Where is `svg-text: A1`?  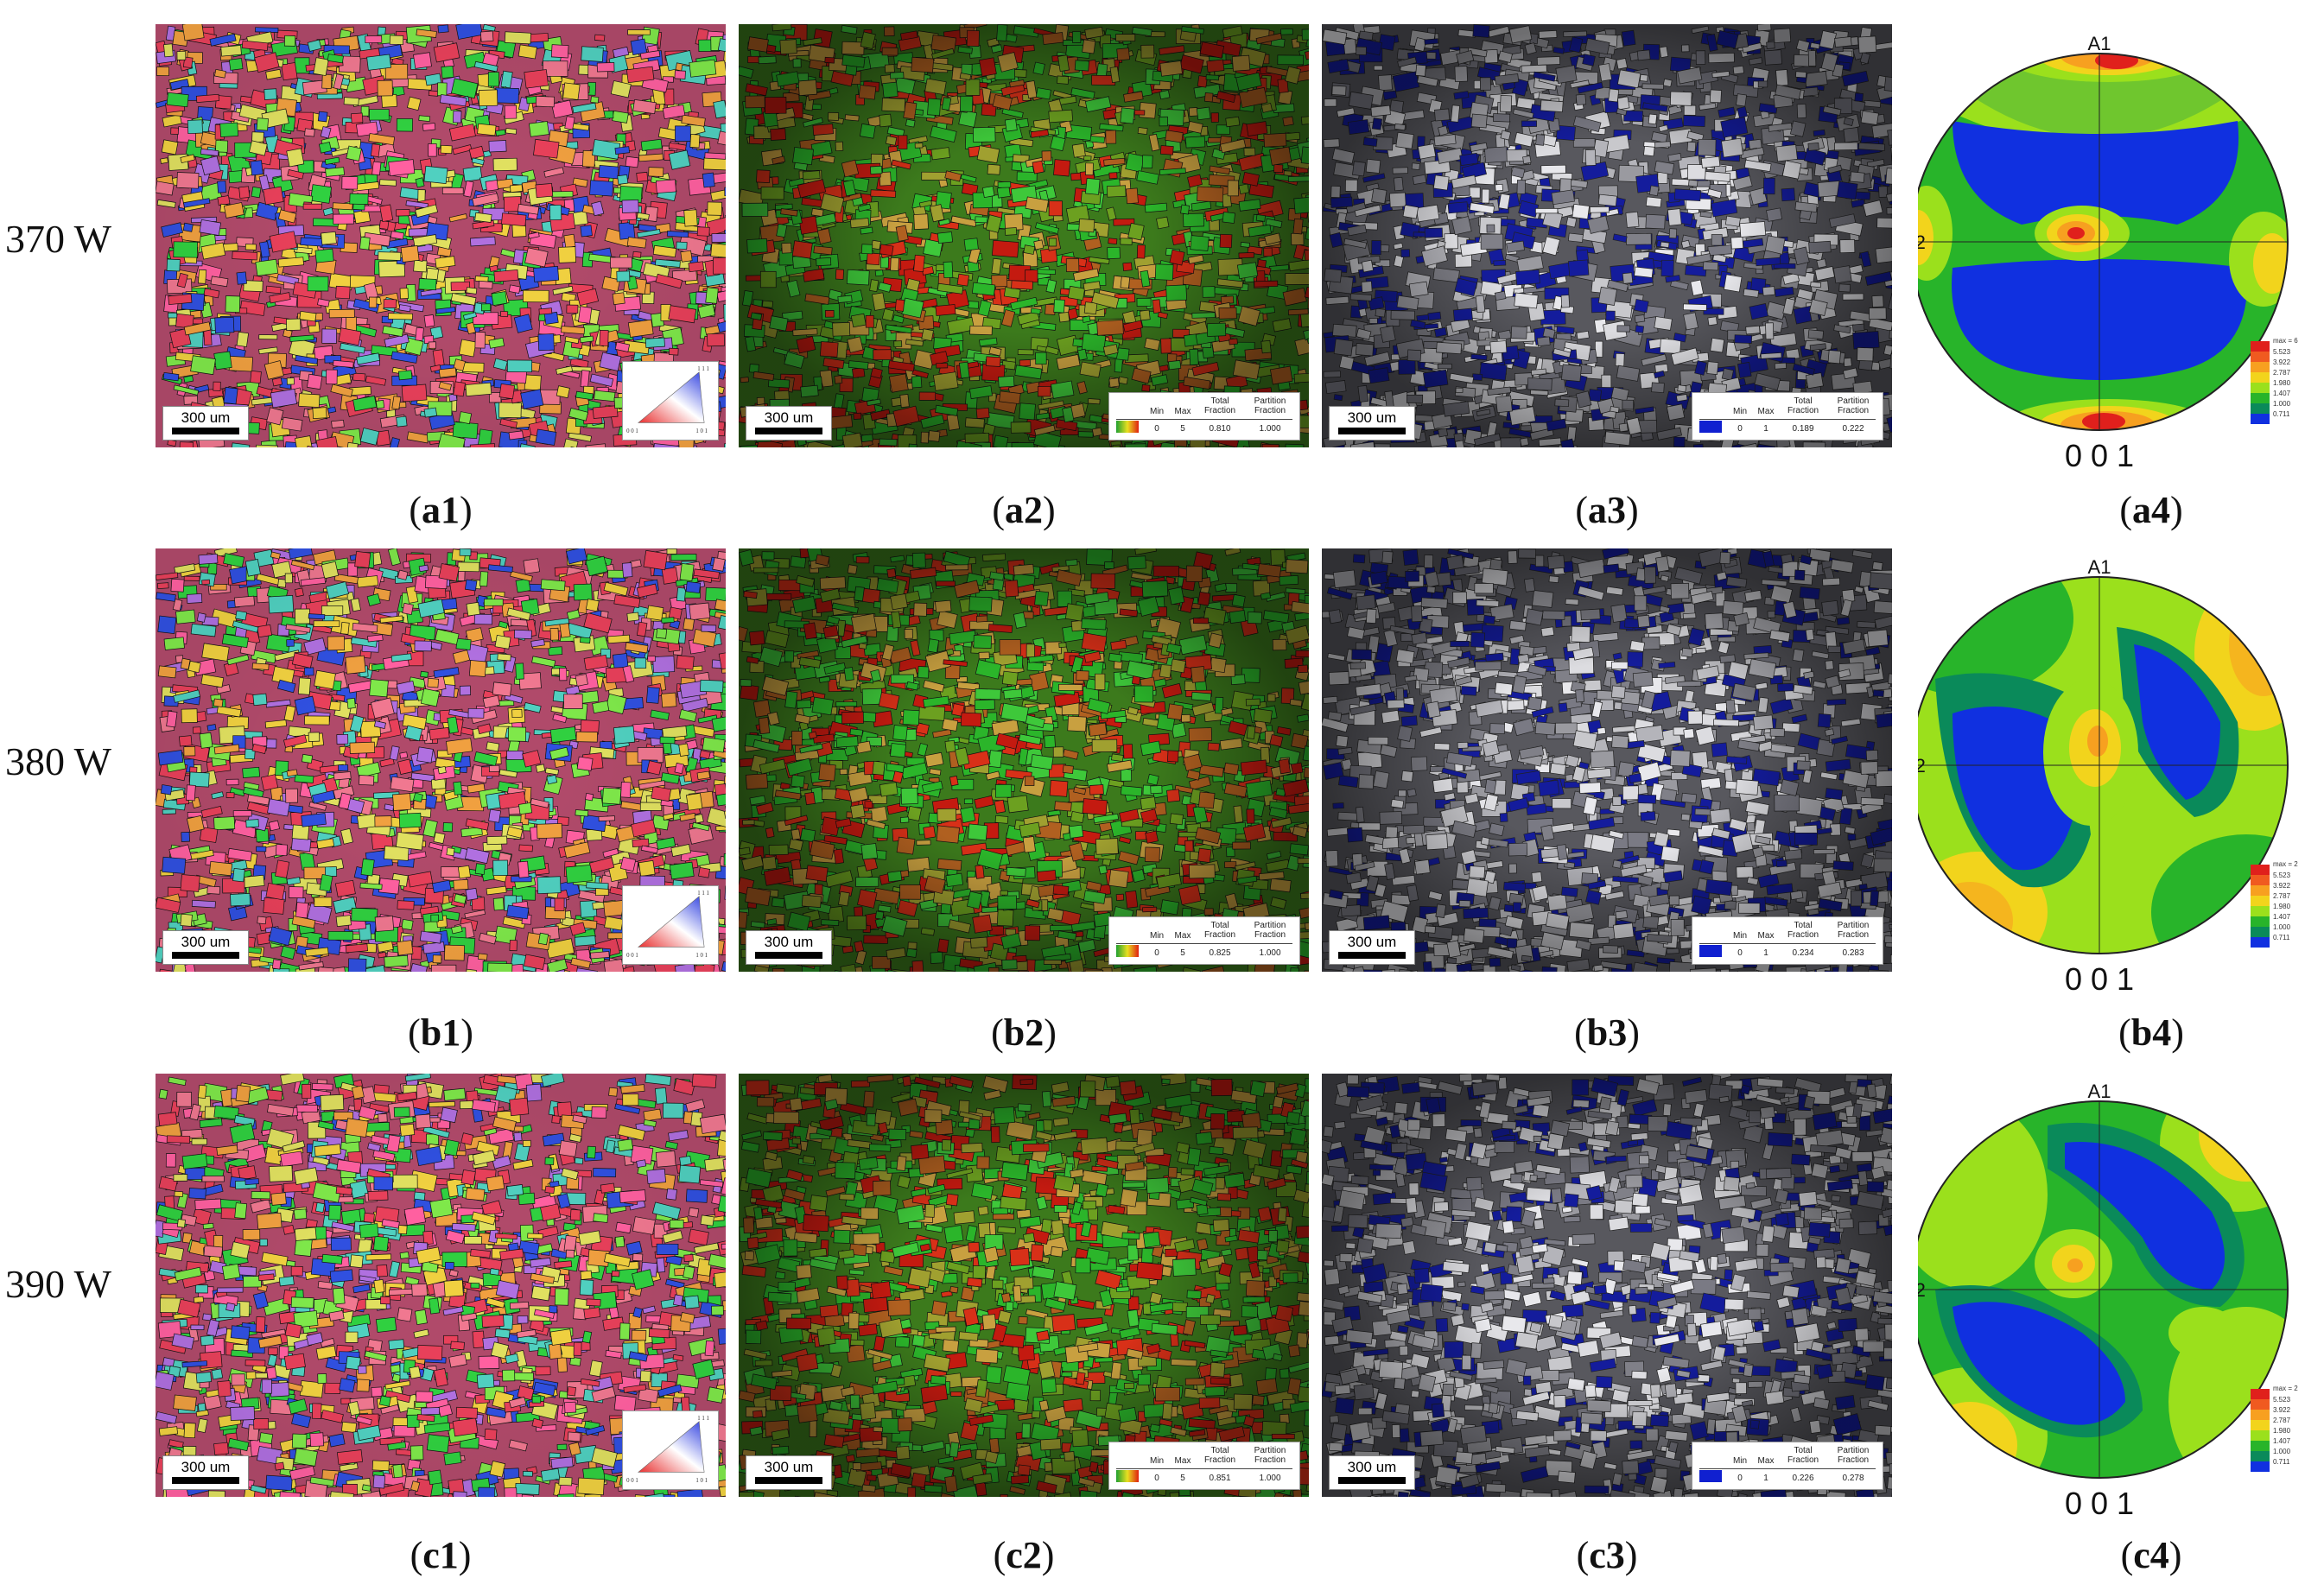 svg-text: A1 is located at coordinates (2099, 44).